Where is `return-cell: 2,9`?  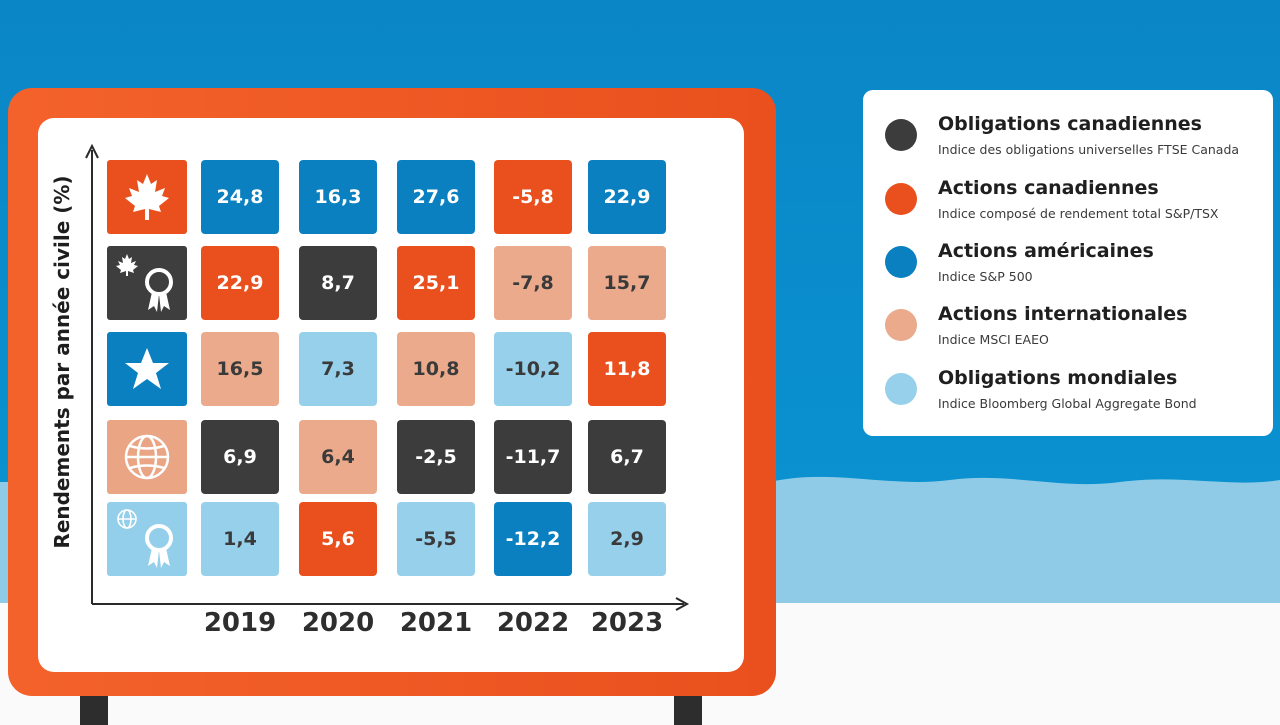 return-cell: 2,9 is located at coordinates (627, 539).